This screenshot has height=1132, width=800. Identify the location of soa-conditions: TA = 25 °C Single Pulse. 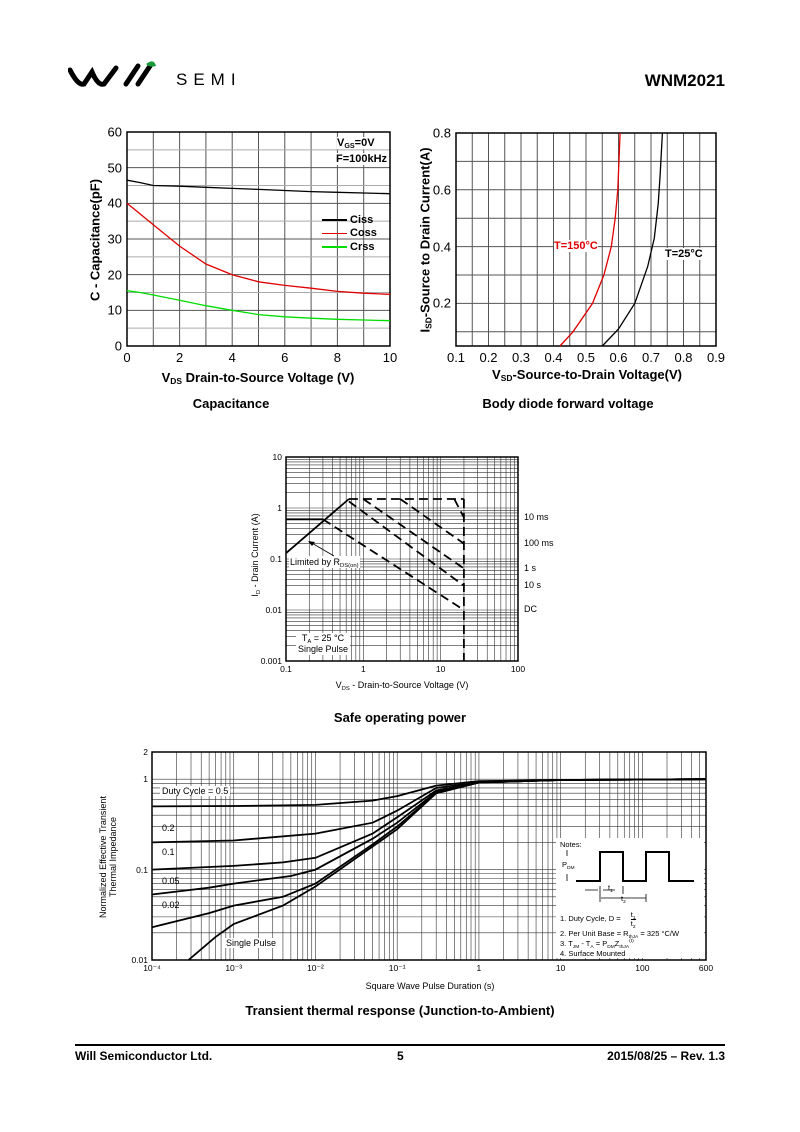
(323, 644).